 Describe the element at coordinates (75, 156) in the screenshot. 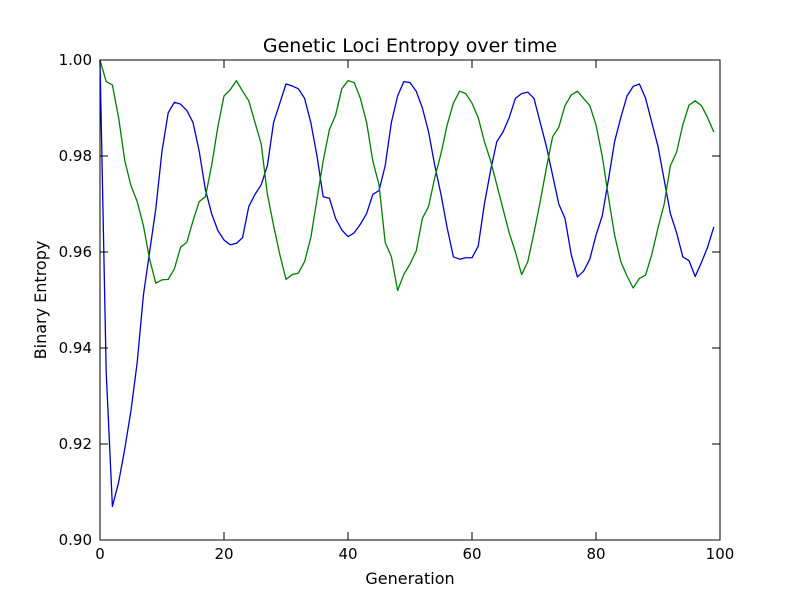

I see `y-tick-label: 0.98` at that location.